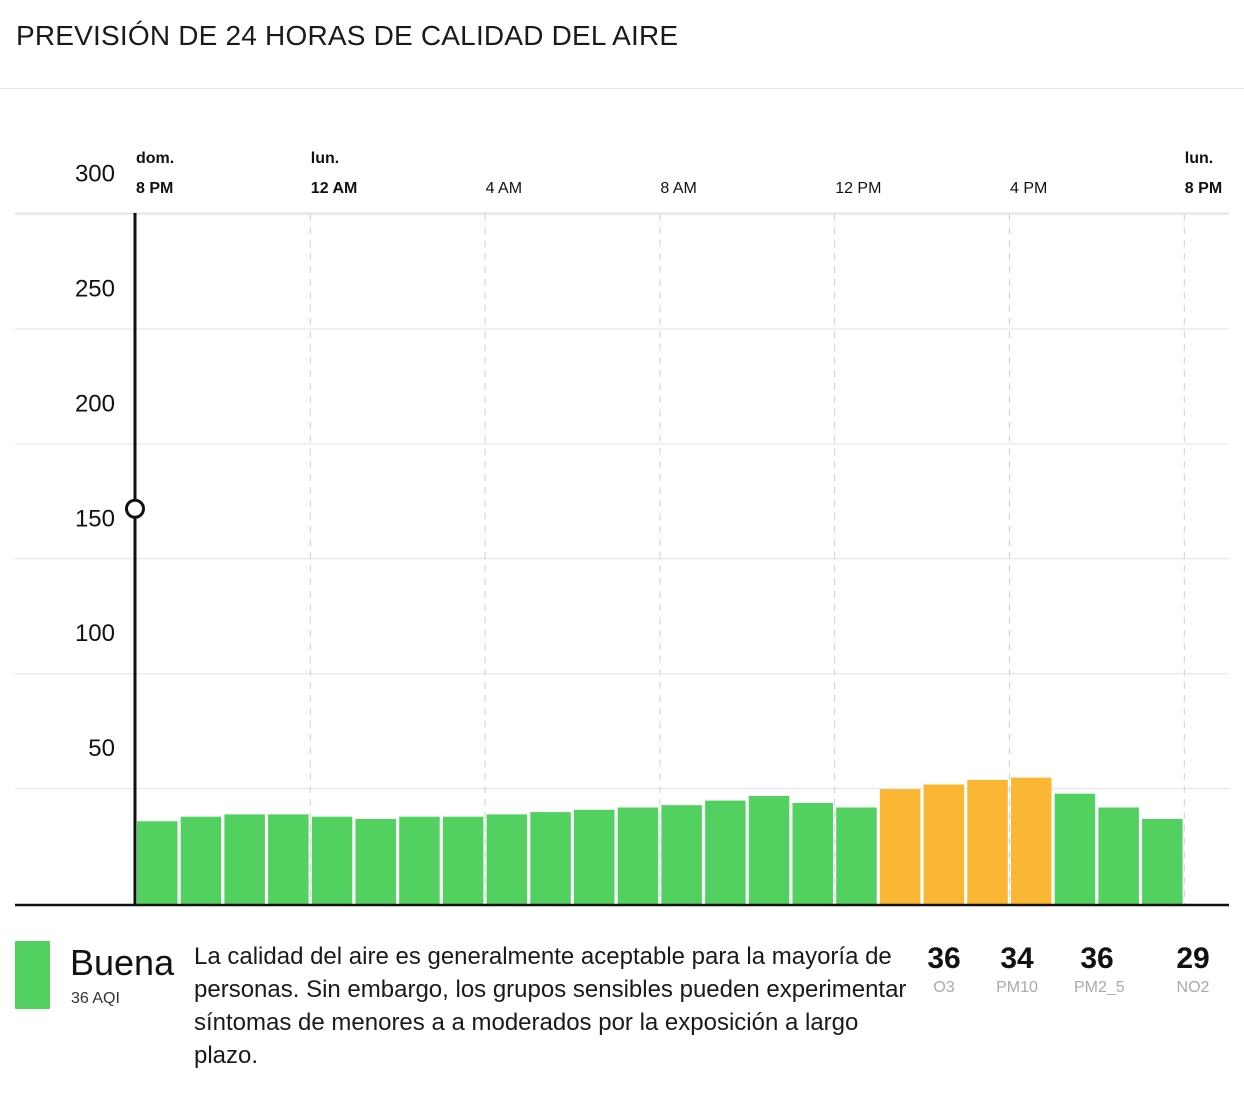  I want to click on category-name: Buena, so click(122, 962).